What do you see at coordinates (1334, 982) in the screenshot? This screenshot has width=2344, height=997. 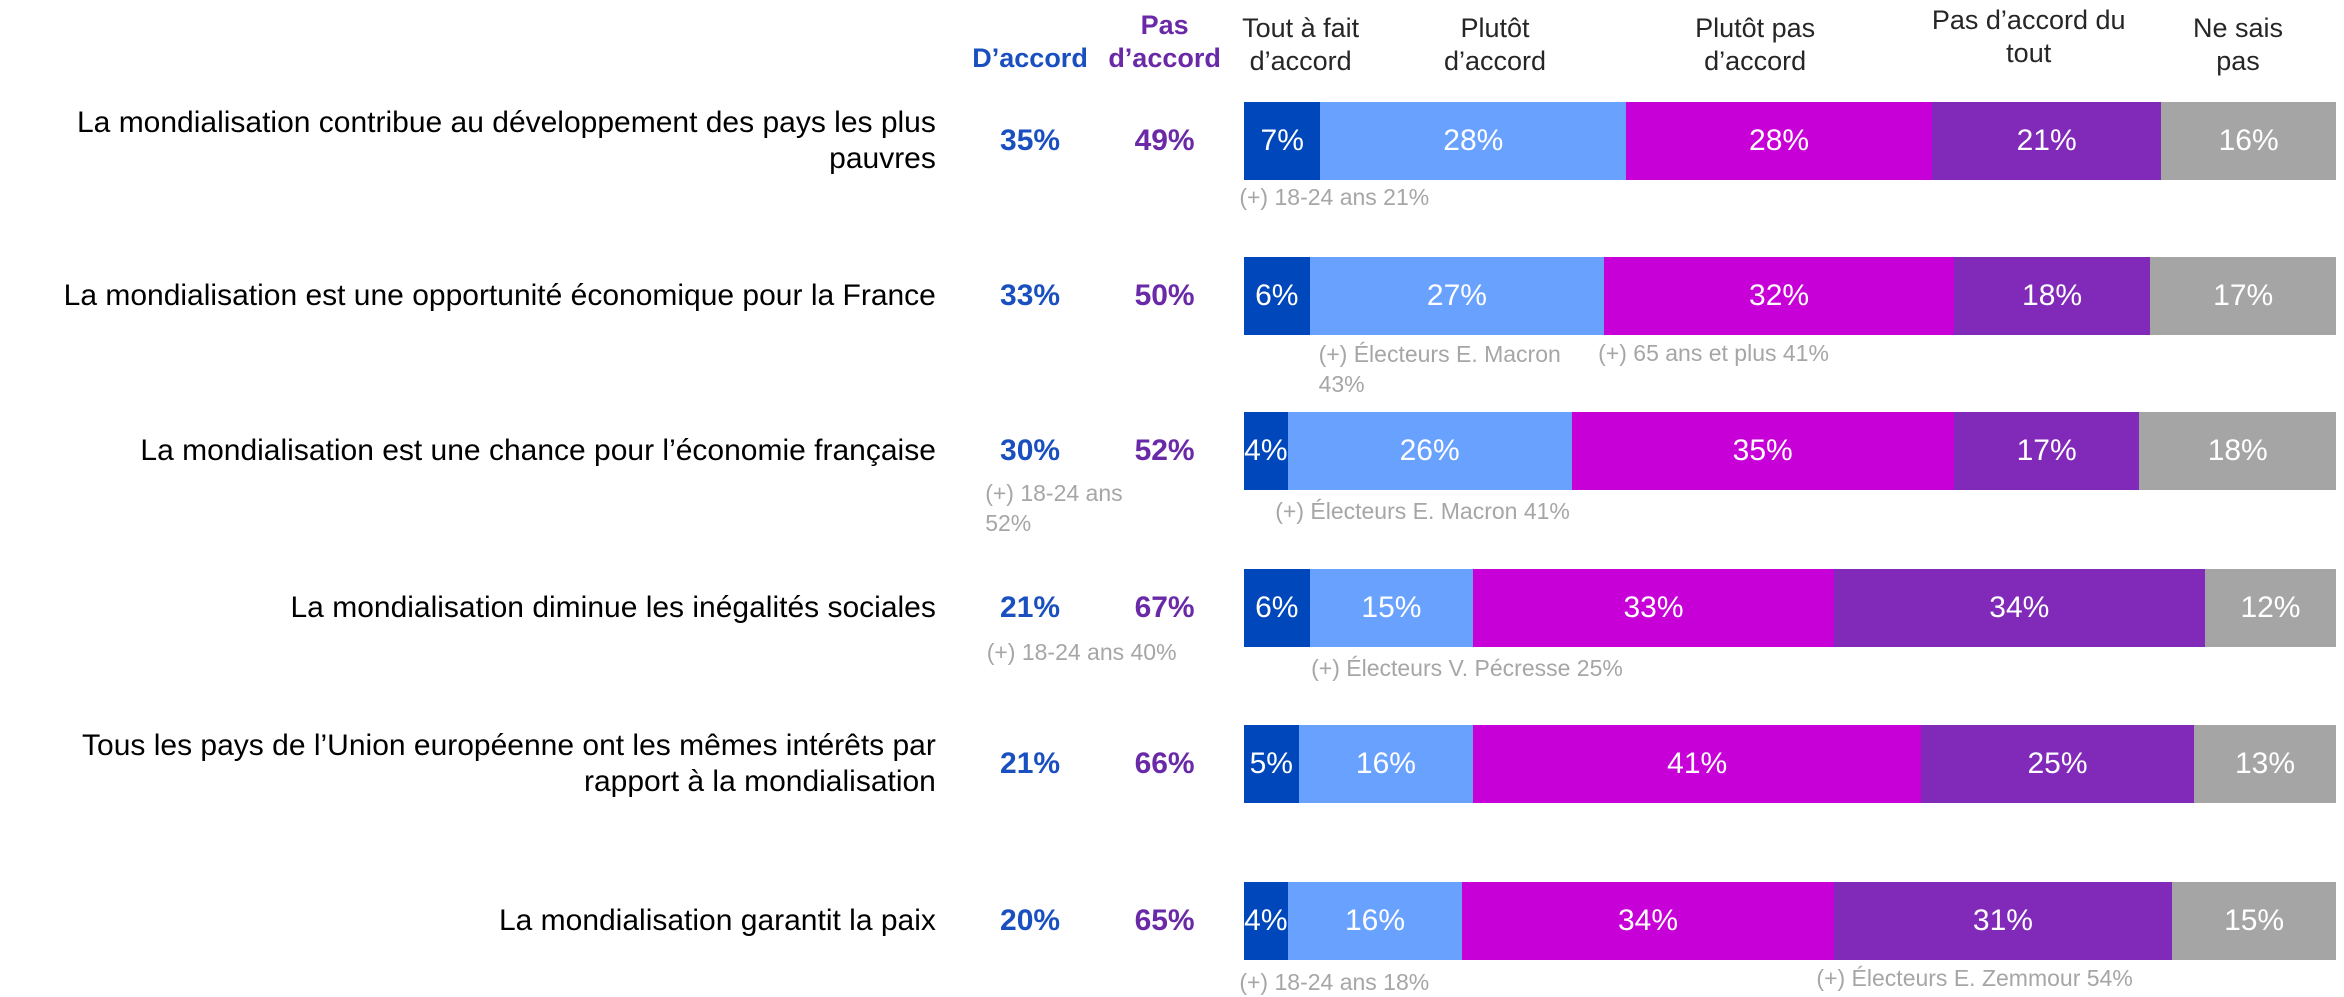 I see `annotation: (+) 18-24 ans 18%` at bounding box center [1334, 982].